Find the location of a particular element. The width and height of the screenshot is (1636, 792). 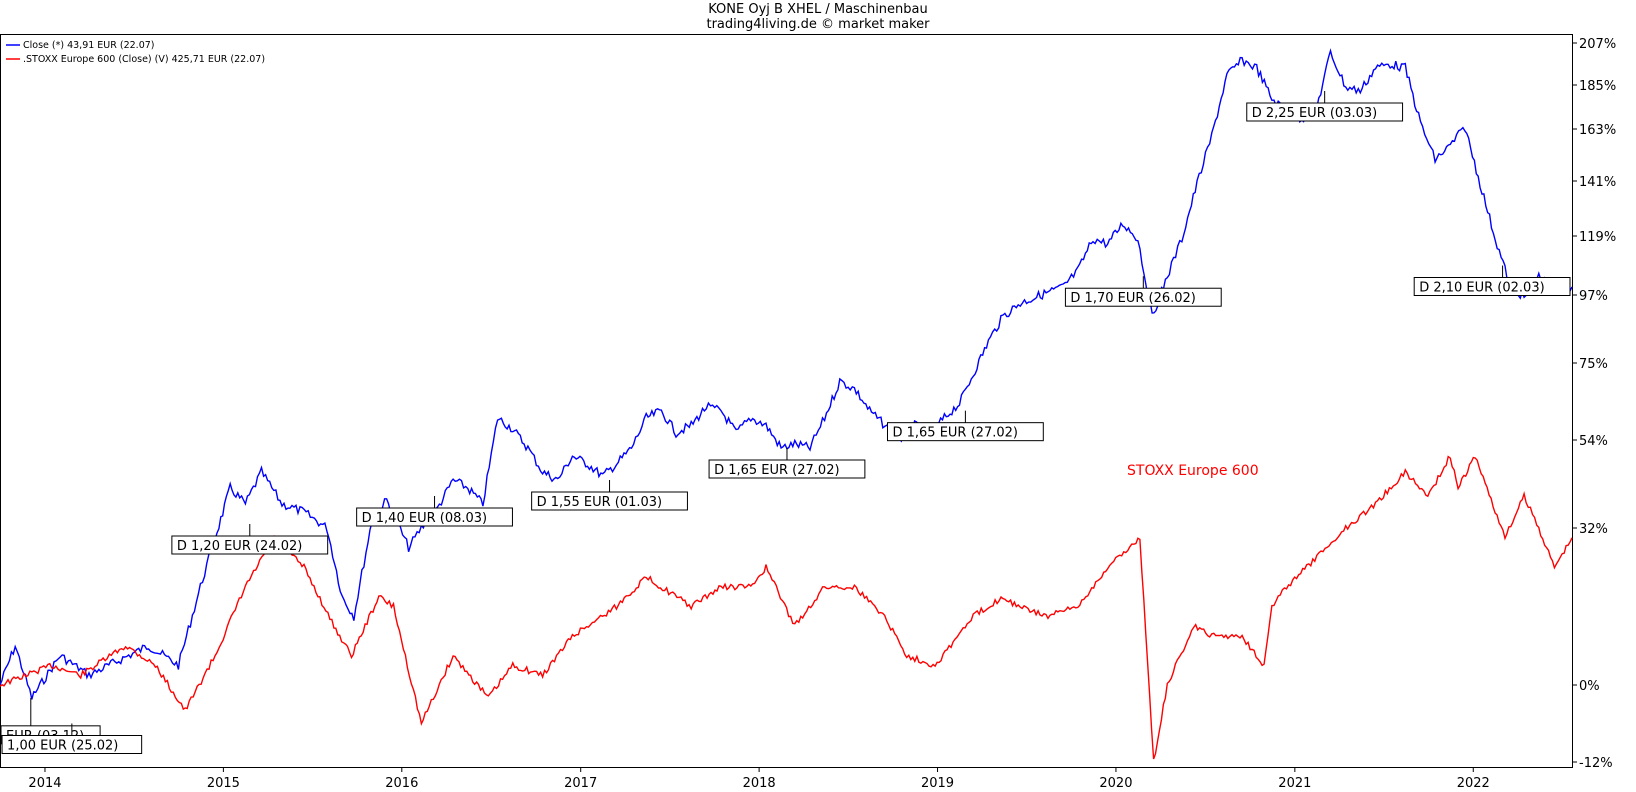

x-tick-label: 2014 is located at coordinates (44, 783).